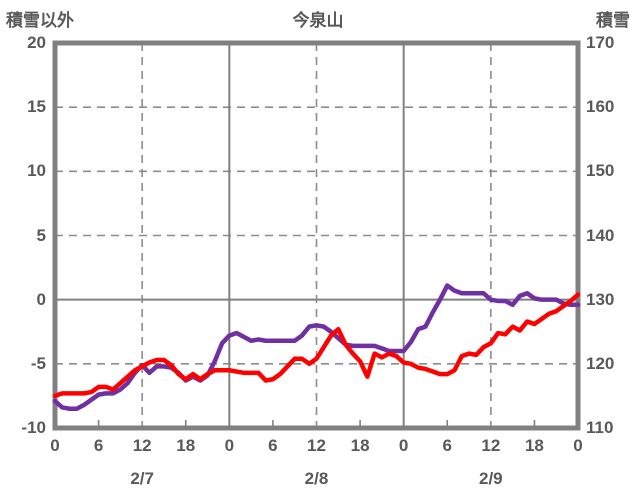  What do you see at coordinates (36, 171) in the screenshot?
I see `y-axis-tick-label-left: 10` at bounding box center [36, 171].